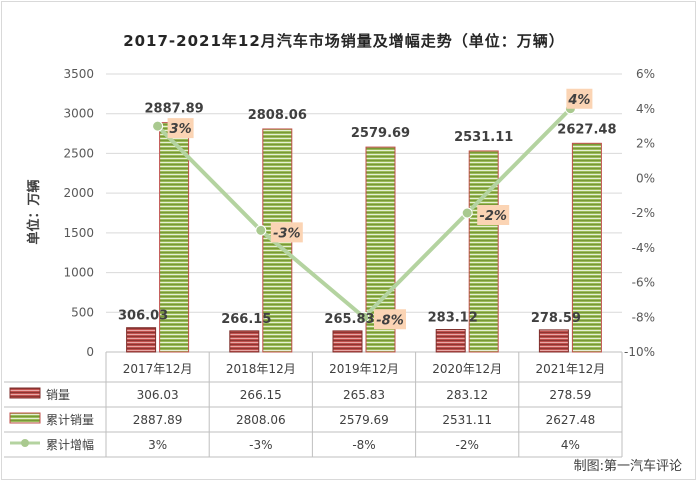 Image resolution: width=699 pixels, height=483 pixels. What do you see at coordinates (467, 369) in the screenshot?
I see `category-label: 2020年12月` at bounding box center [467, 369].